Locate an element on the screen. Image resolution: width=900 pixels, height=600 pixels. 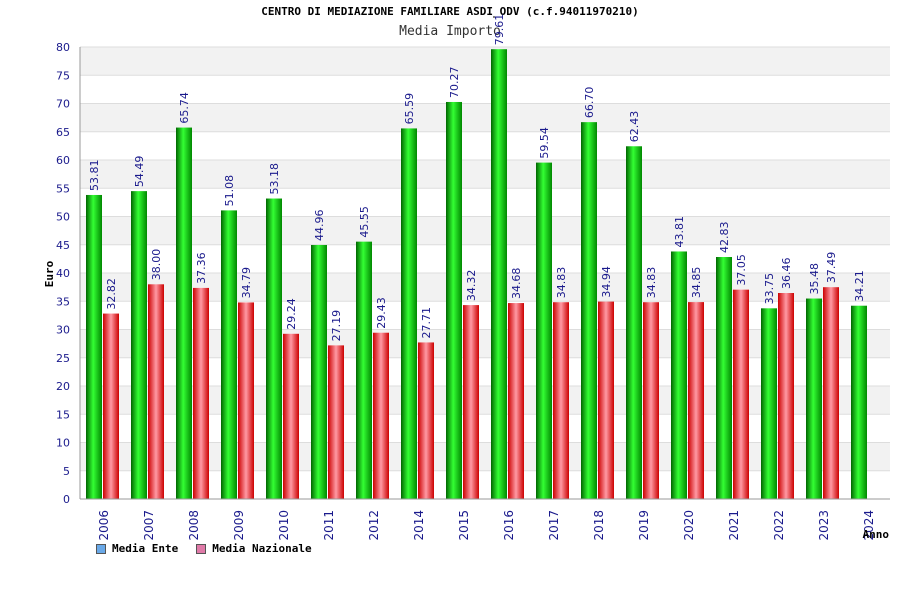
data-label: 65.59 is located at coordinates (409, 109).